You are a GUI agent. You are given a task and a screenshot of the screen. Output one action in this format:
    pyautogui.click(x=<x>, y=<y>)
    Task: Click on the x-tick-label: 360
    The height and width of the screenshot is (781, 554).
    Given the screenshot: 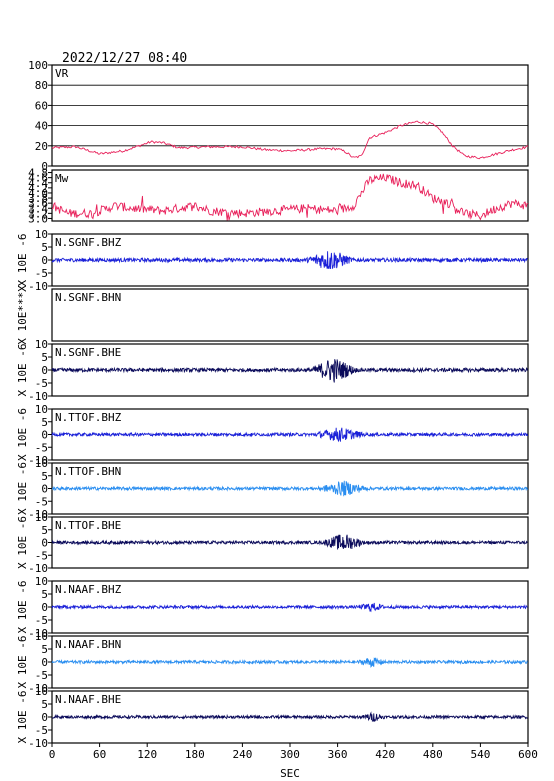 What is the action you would take?
    pyautogui.click(x=338, y=754)
    